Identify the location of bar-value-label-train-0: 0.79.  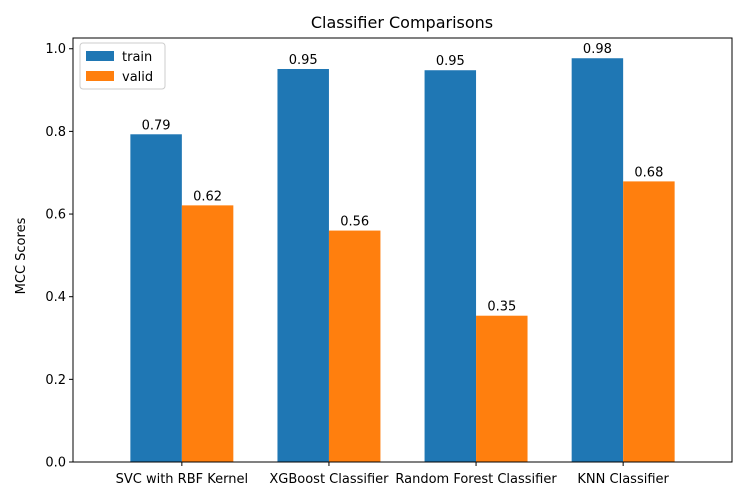
(156, 125).